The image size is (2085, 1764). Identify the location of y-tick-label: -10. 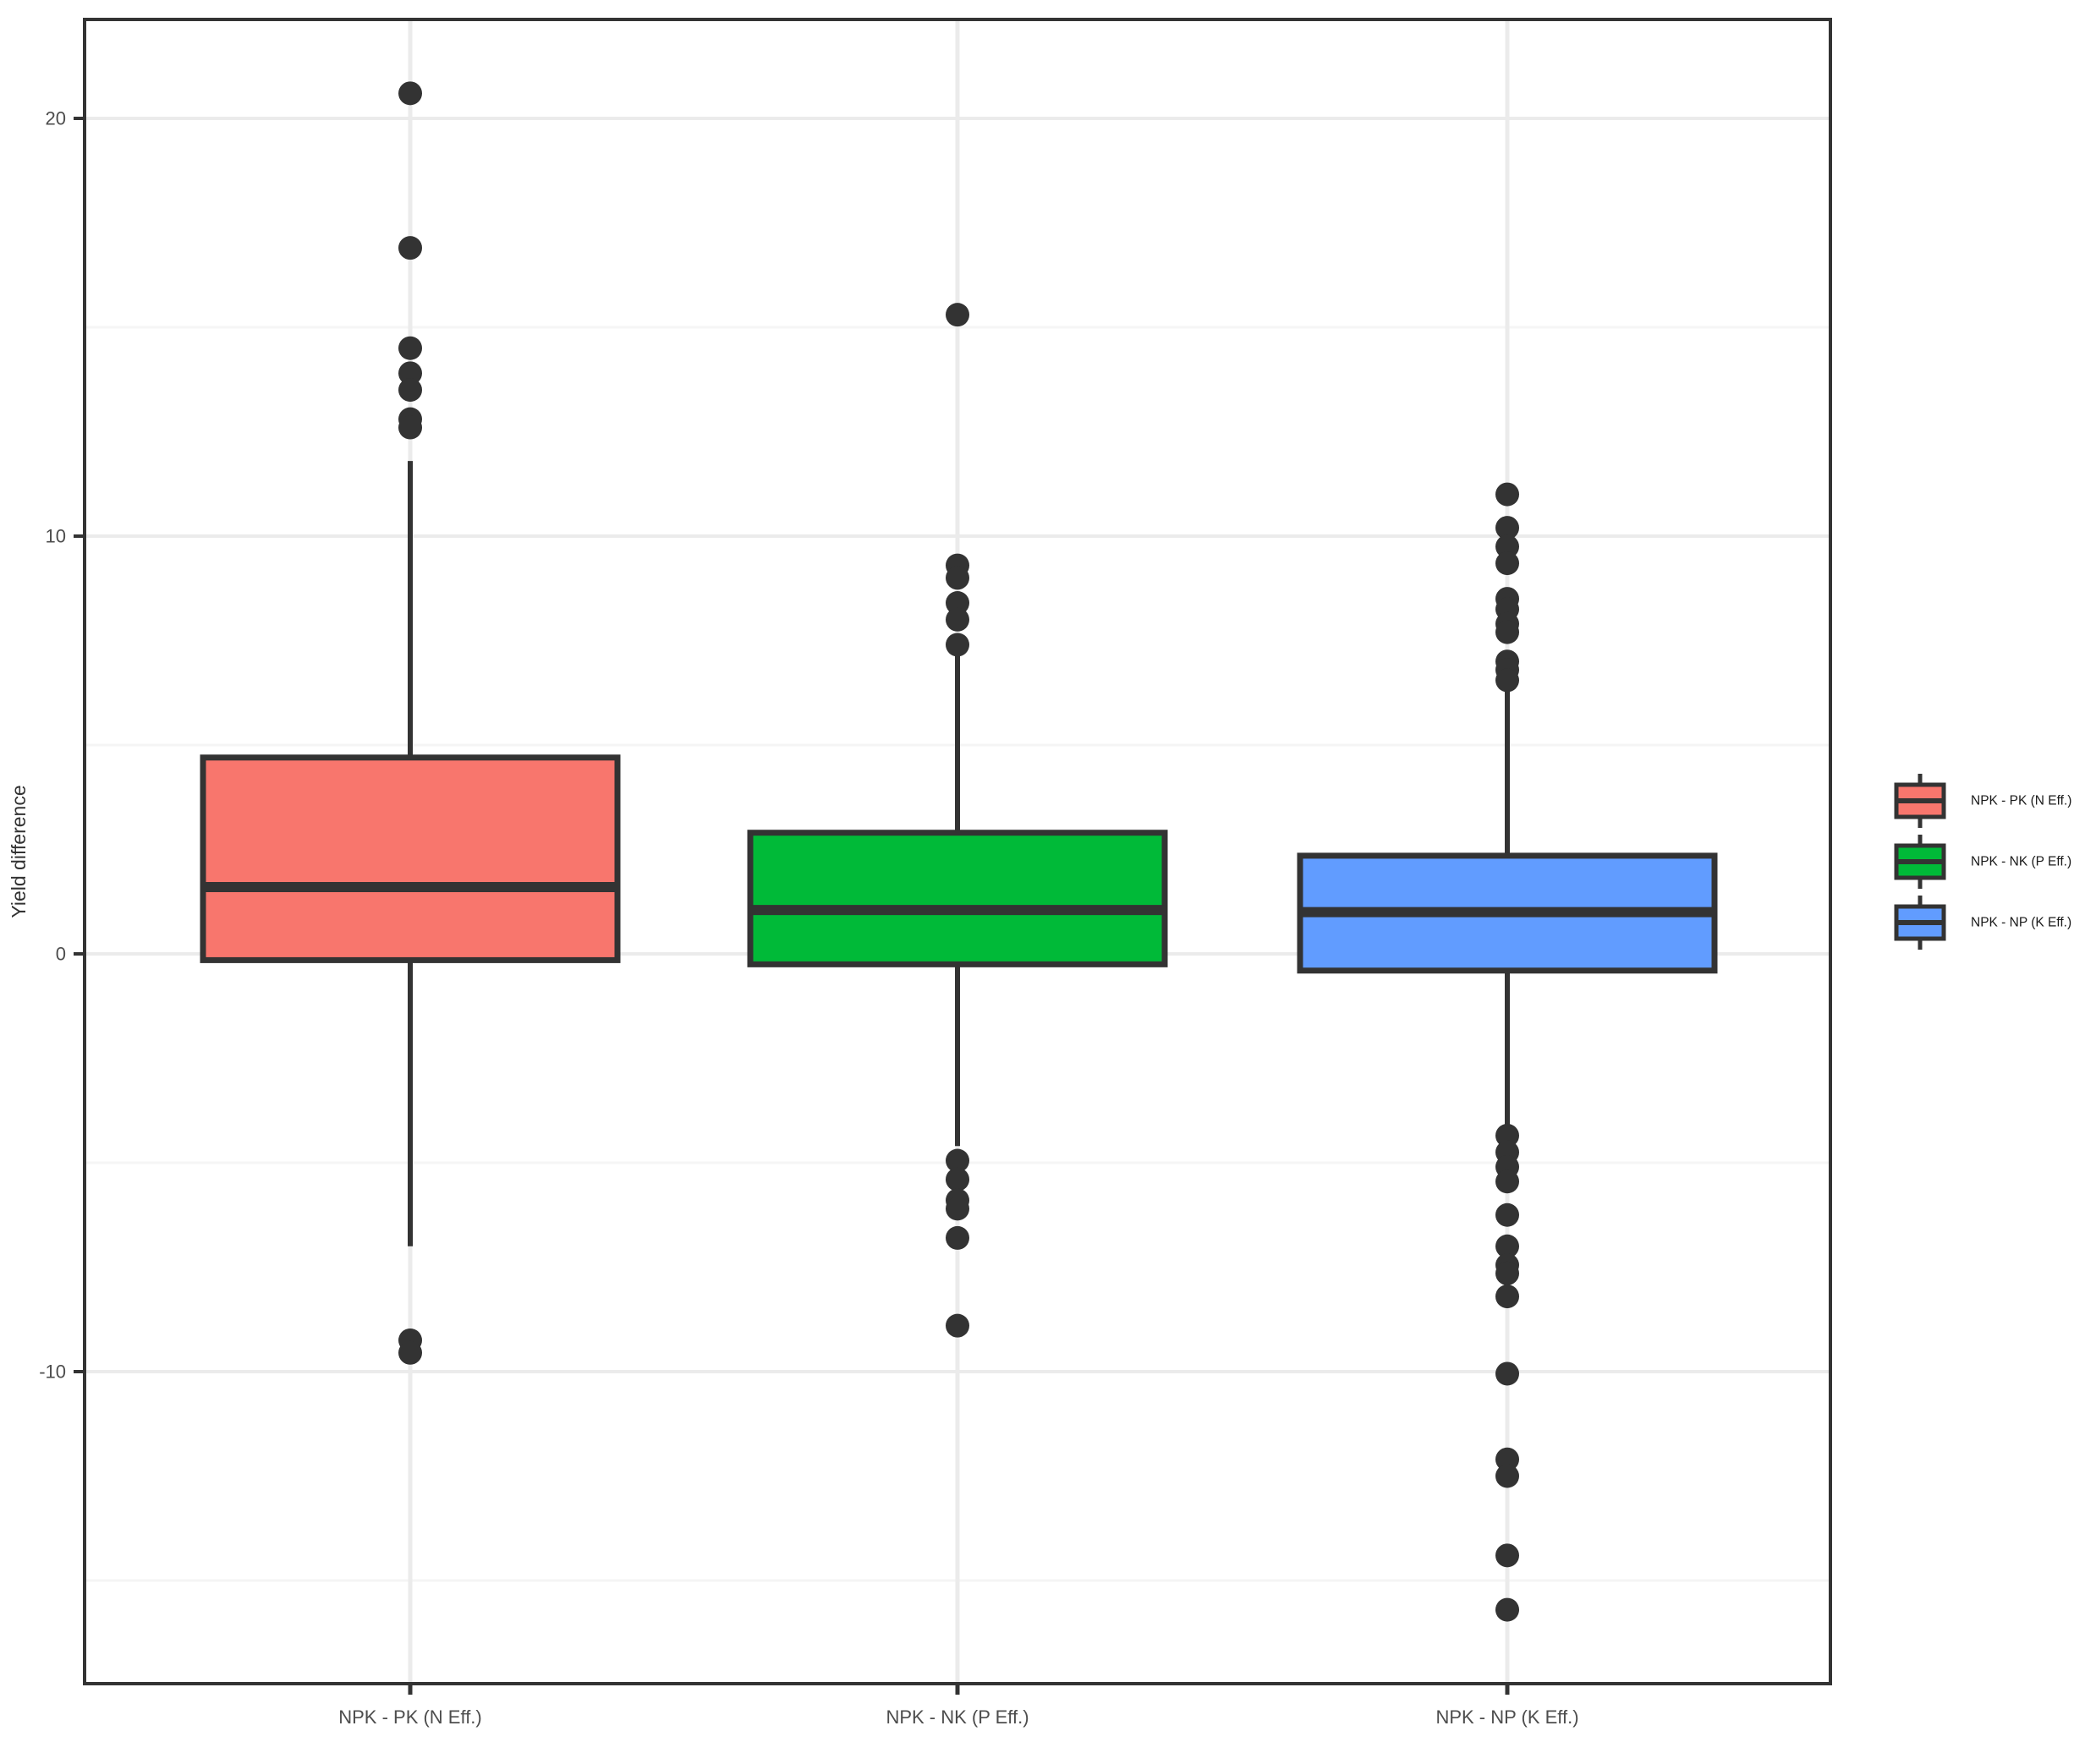
(52, 1372).